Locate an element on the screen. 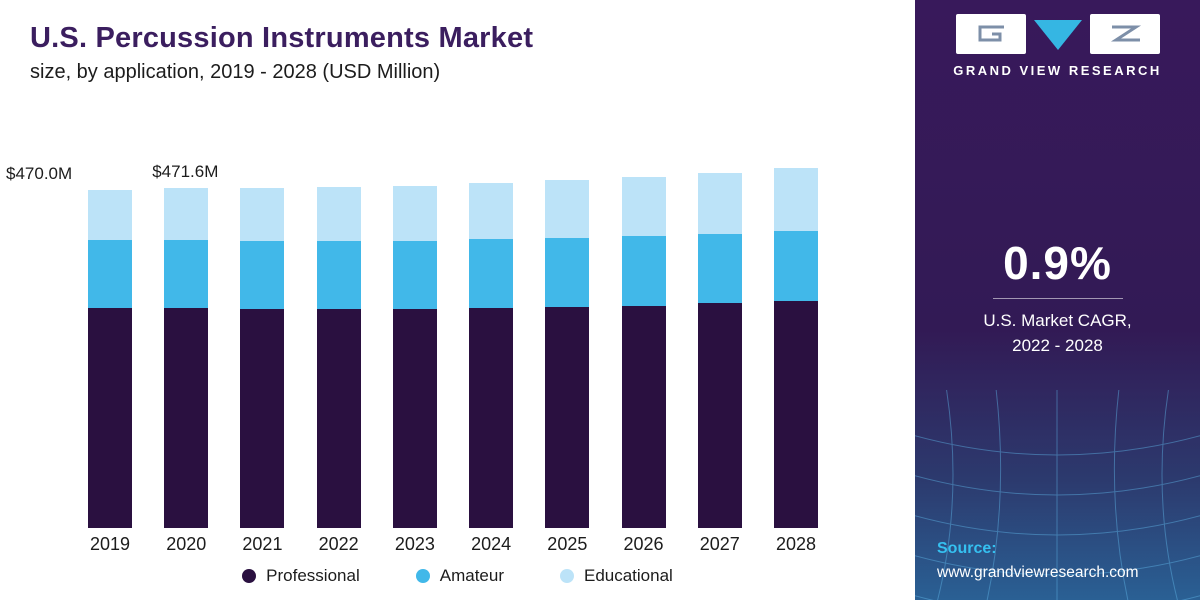 The height and width of the screenshot is (600, 1200). bar-segment-2023-amateur is located at coordinates (414, 275).